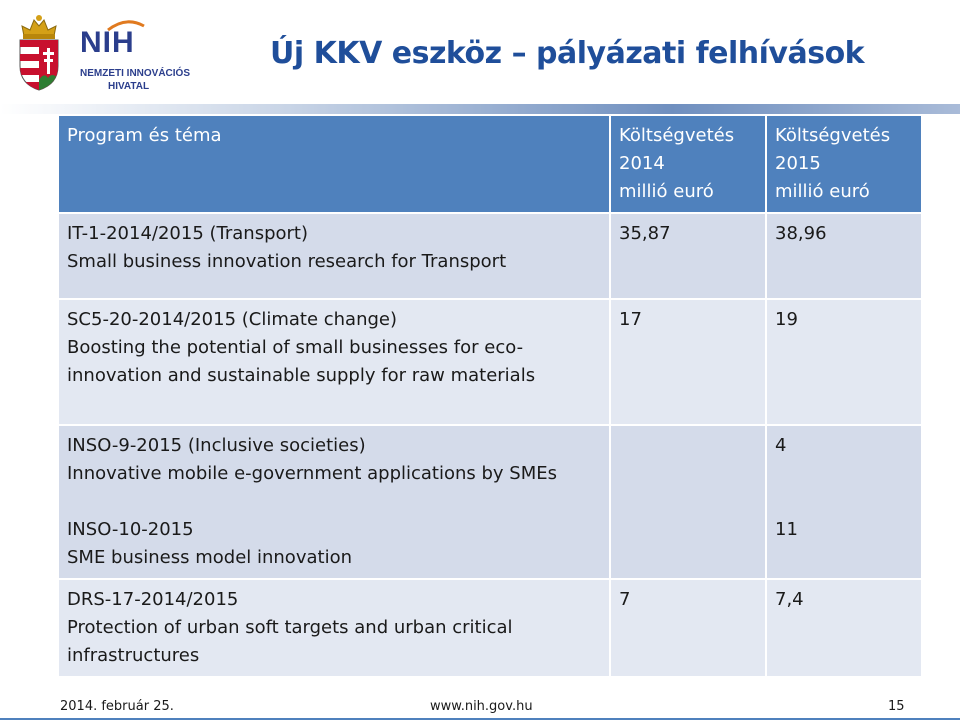 Image resolution: width=960 pixels, height=720 pixels. Describe the element at coordinates (129, 86) in the screenshot. I see `logo-line-2: HIVATAL` at that location.